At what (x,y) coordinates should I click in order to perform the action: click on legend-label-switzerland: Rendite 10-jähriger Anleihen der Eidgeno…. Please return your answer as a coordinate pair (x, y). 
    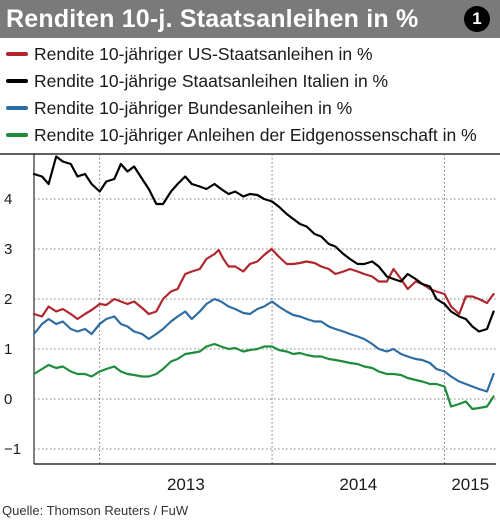
    Looking at the image, I should click on (255, 134).